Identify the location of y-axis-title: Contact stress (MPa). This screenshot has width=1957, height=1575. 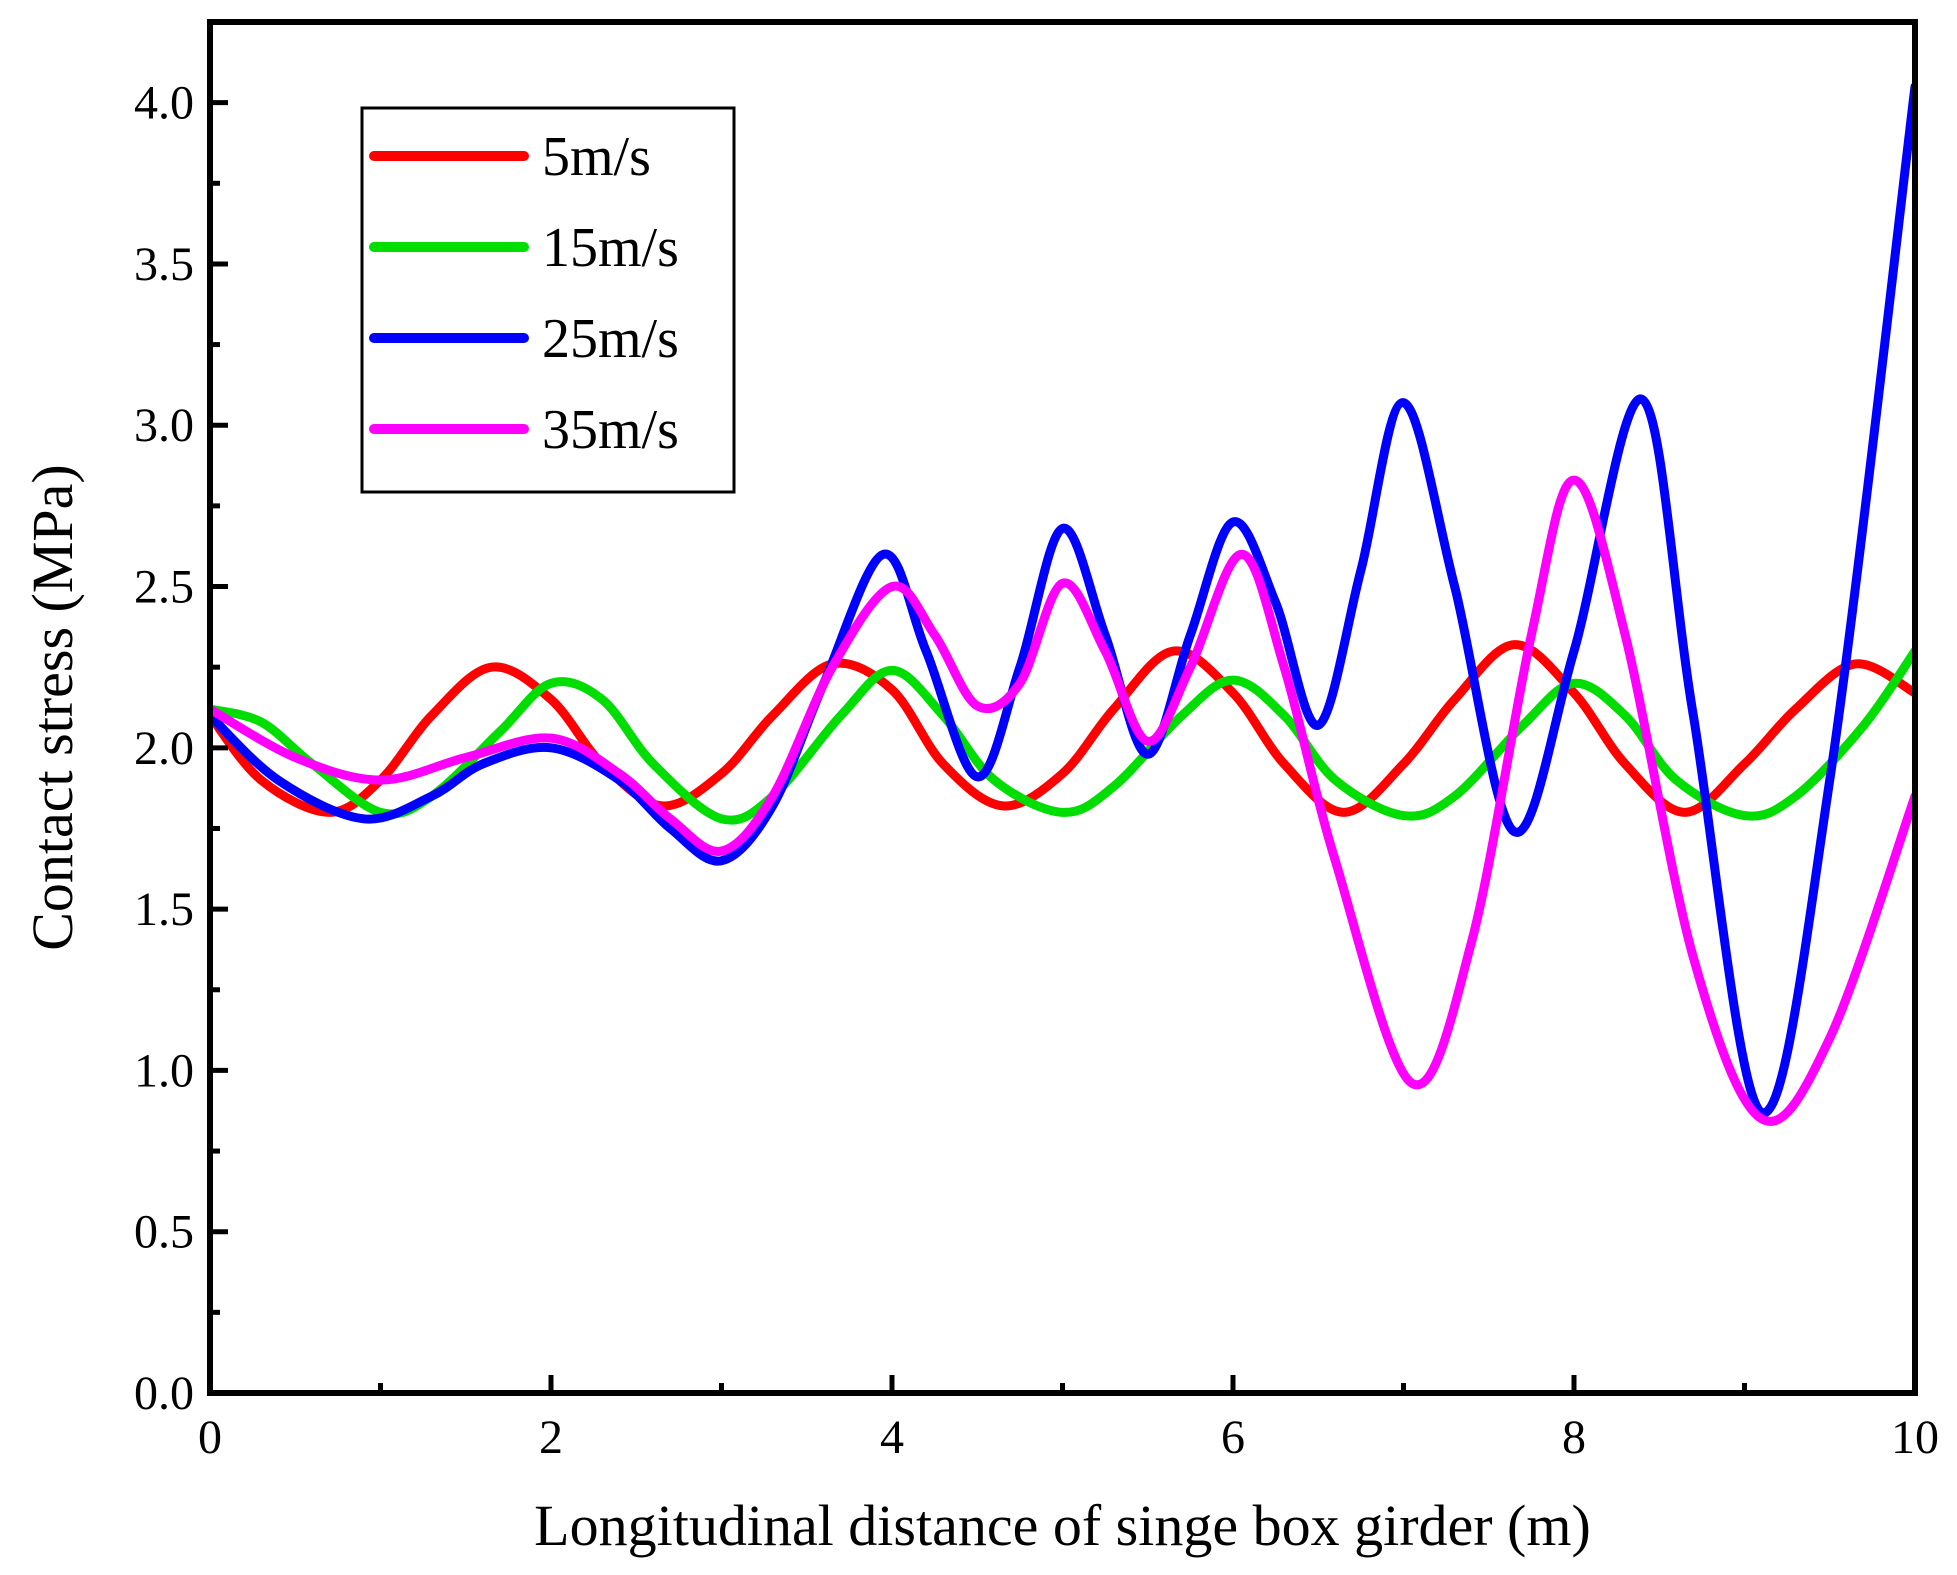
(52, 707).